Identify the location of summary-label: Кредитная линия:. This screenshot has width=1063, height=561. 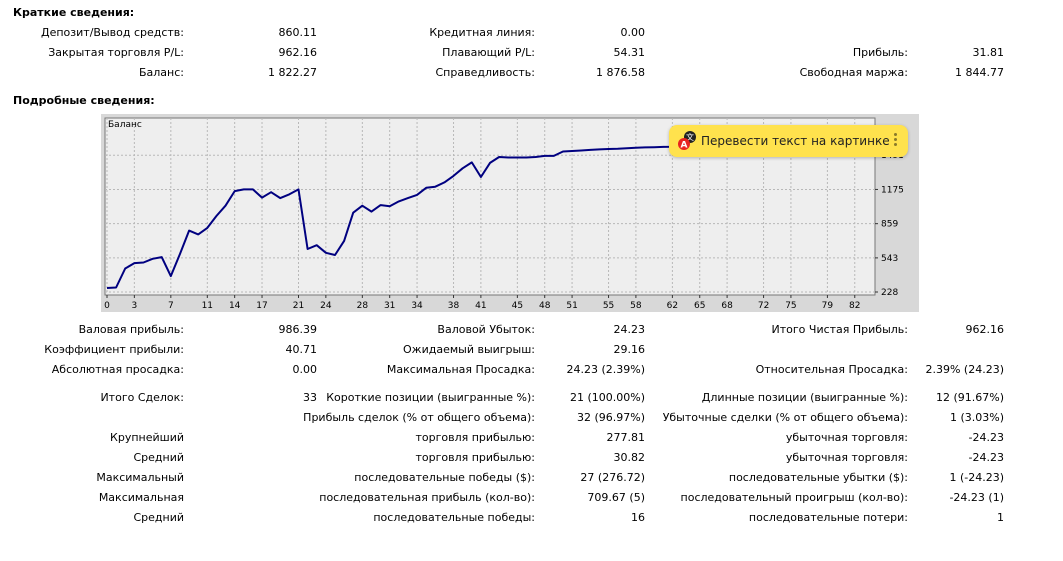
(482, 32).